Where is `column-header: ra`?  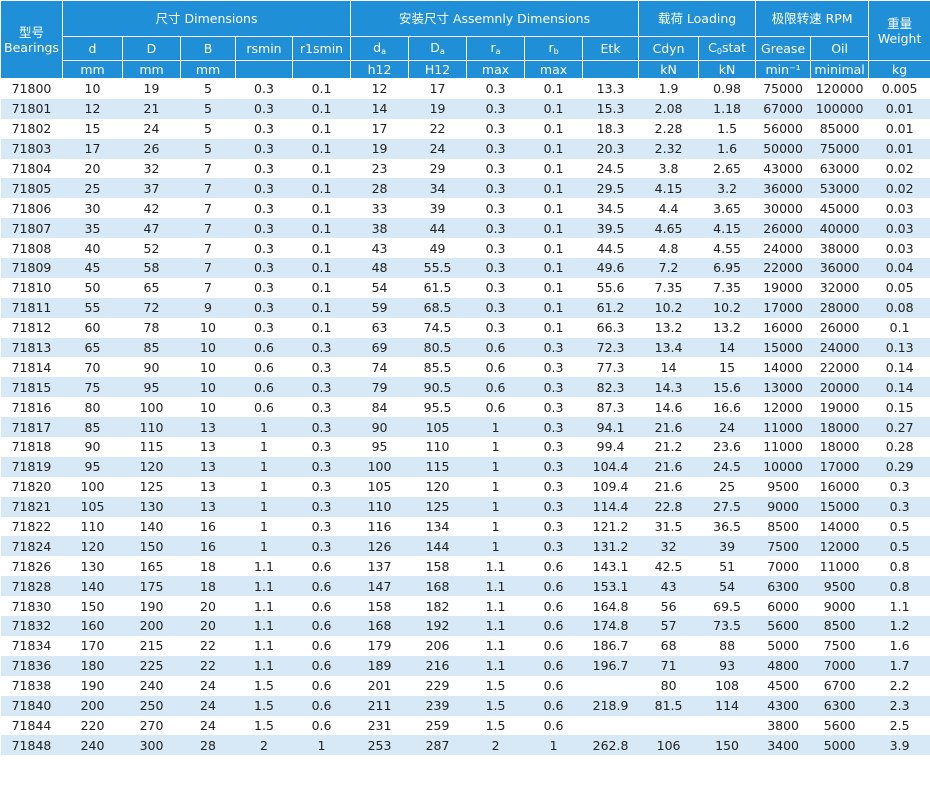 column-header: ra is located at coordinates (496, 48).